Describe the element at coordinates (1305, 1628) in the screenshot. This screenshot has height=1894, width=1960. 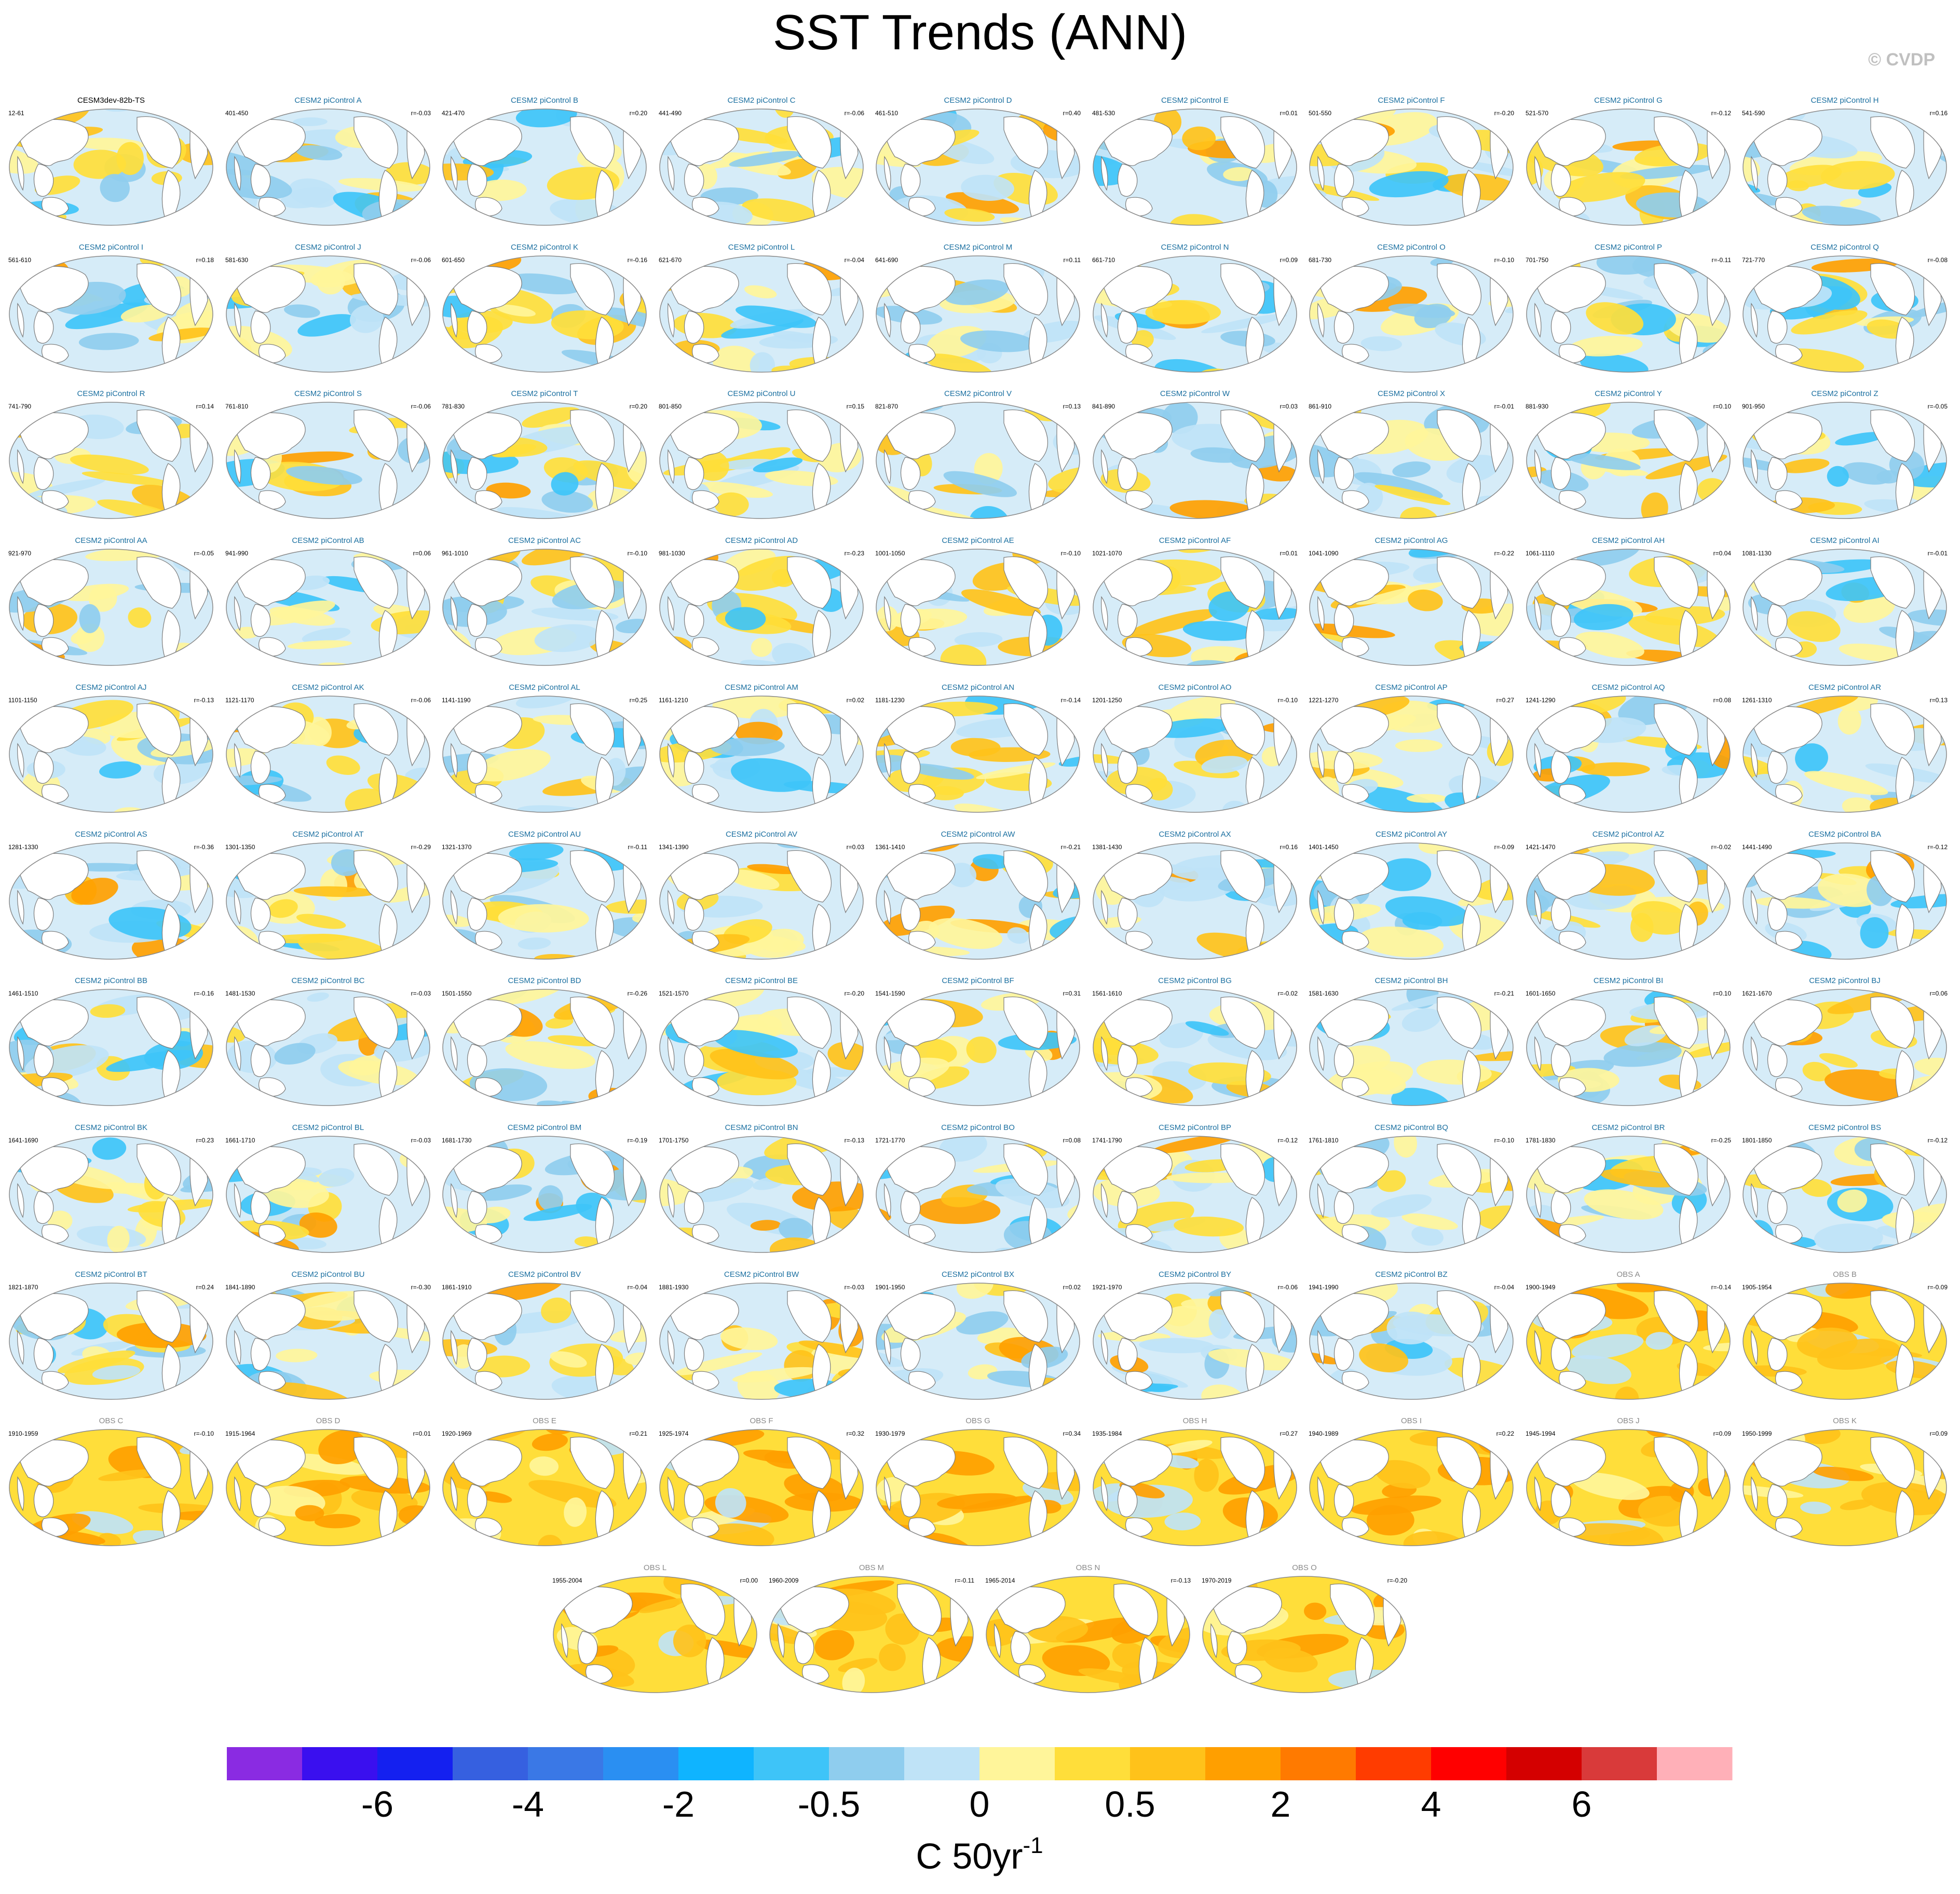
I see `map-panel: OBS O 1970-2019 r=-0.20` at that location.